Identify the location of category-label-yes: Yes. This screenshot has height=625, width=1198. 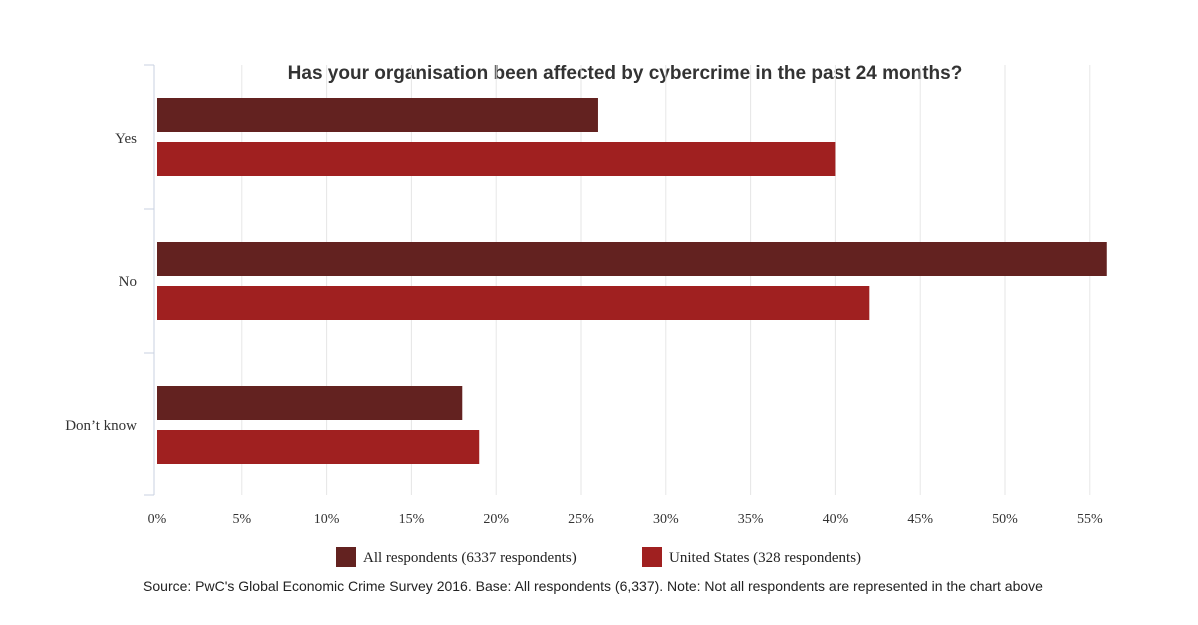
(126, 139).